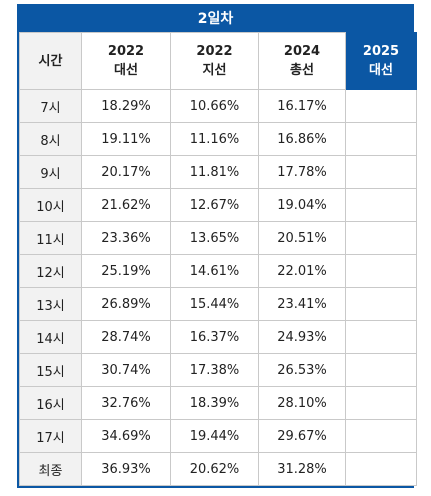  Describe the element at coordinates (302, 271) in the screenshot. I see `value-2024-general: 22.01%` at that location.